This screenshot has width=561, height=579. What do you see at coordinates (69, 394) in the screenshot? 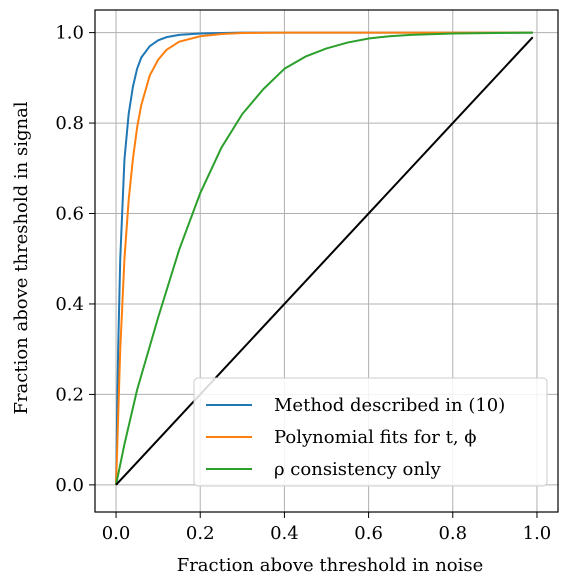
I see `y-tick-label: 0.2` at bounding box center [69, 394].